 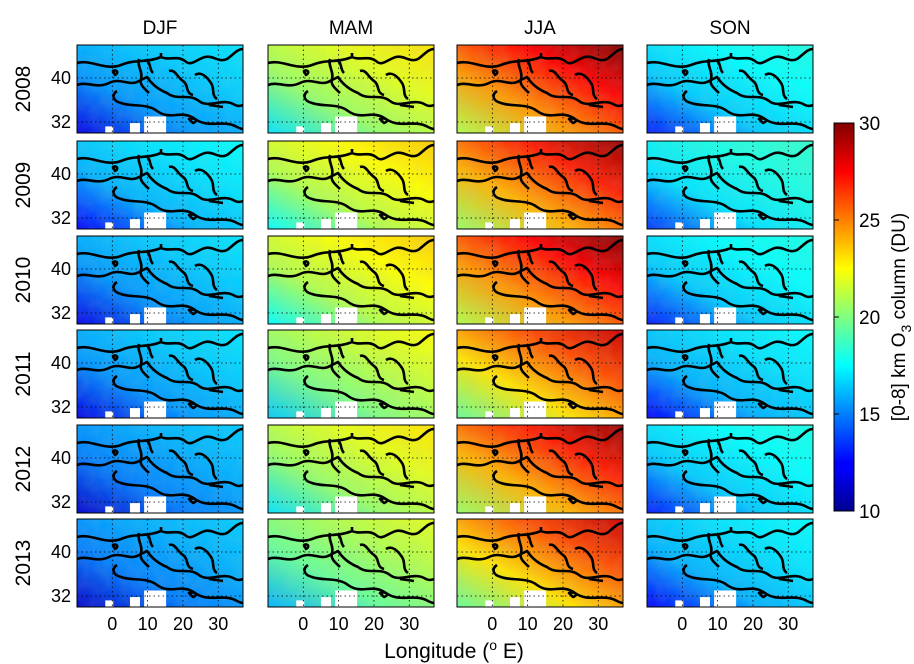 I want to click on map-panel-djf-2010: 32 40, so click(x=147, y=280).